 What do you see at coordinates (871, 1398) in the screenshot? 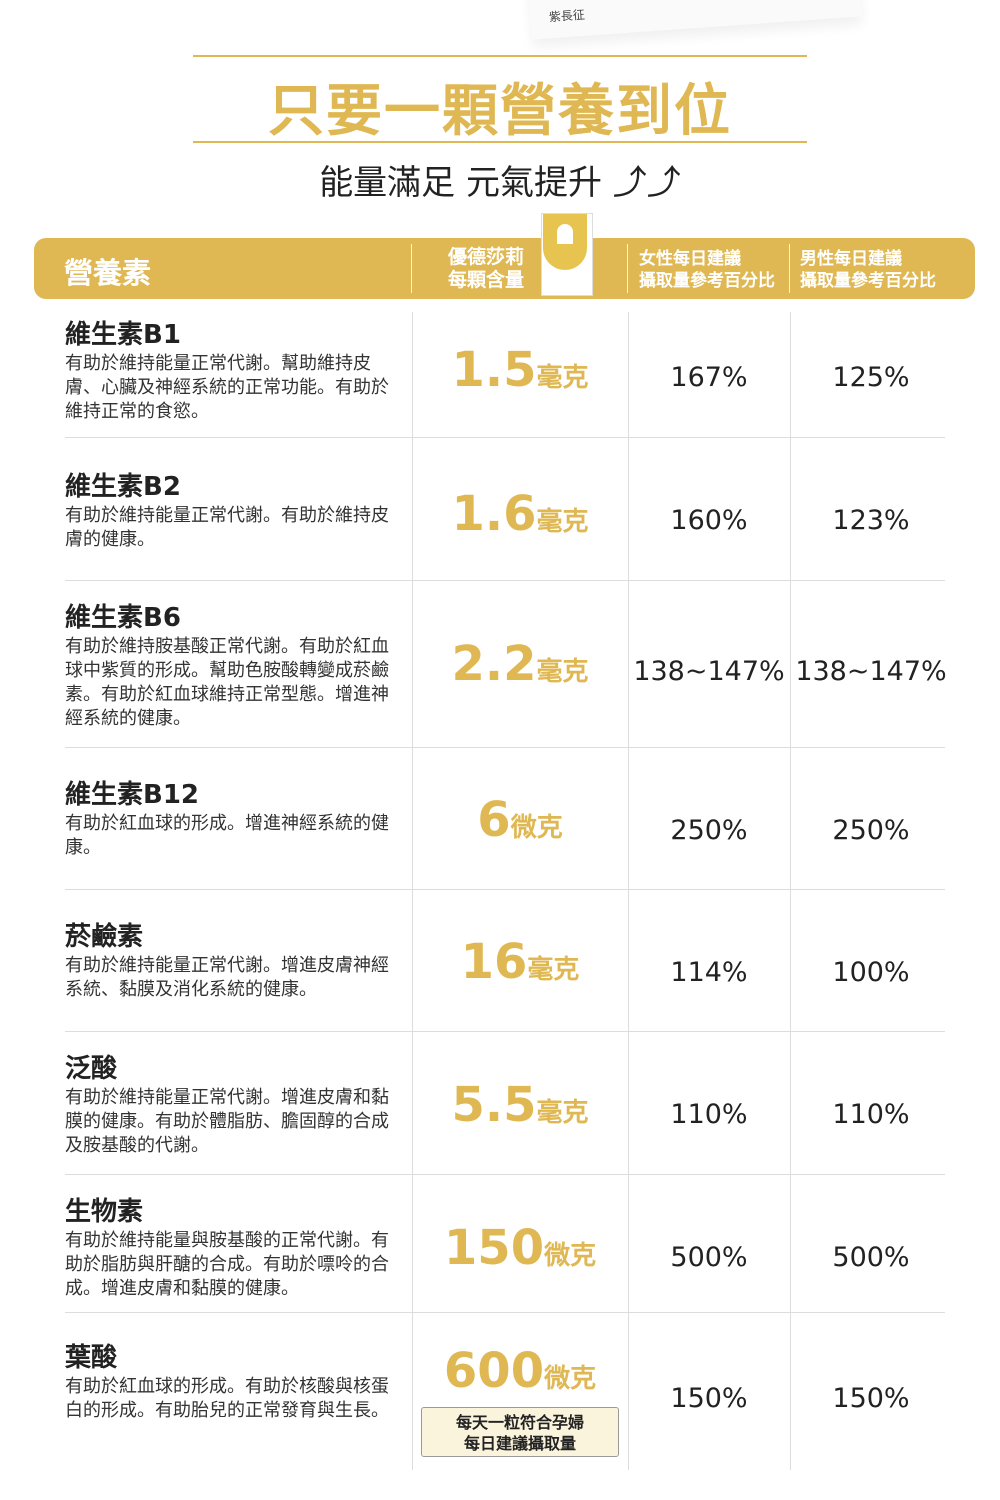
I see `male-percent: 150%` at bounding box center [871, 1398].